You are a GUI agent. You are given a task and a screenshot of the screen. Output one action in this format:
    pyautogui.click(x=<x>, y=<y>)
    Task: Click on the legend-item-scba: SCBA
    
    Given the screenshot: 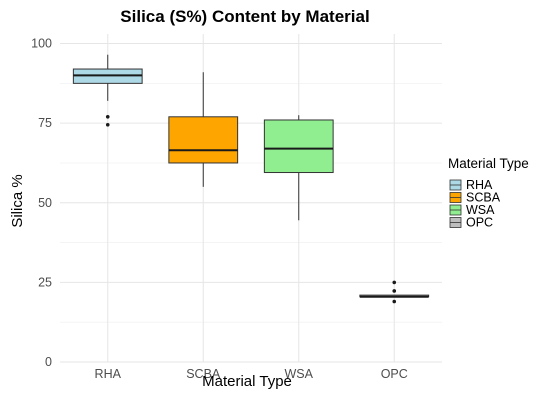 What is the action you would take?
    pyautogui.click(x=475, y=198)
    